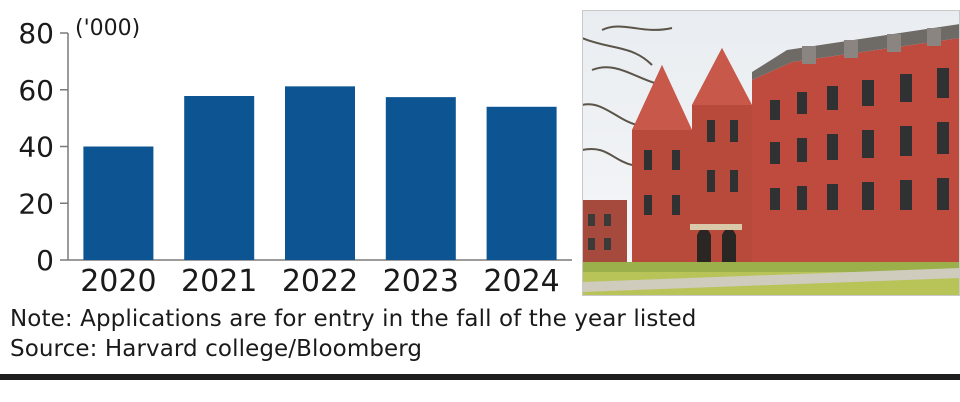 The image size is (960, 402). Describe the element at coordinates (521, 183) in the screenshot. I see `bar-2024` at that location.